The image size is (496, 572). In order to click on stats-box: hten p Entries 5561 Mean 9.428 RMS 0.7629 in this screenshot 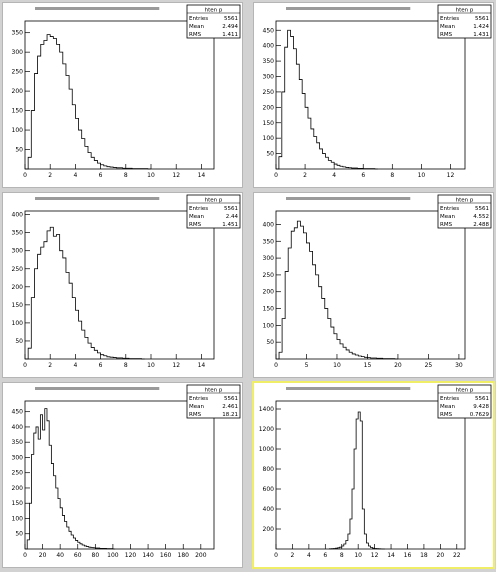, I will do `click(464, 401)`.